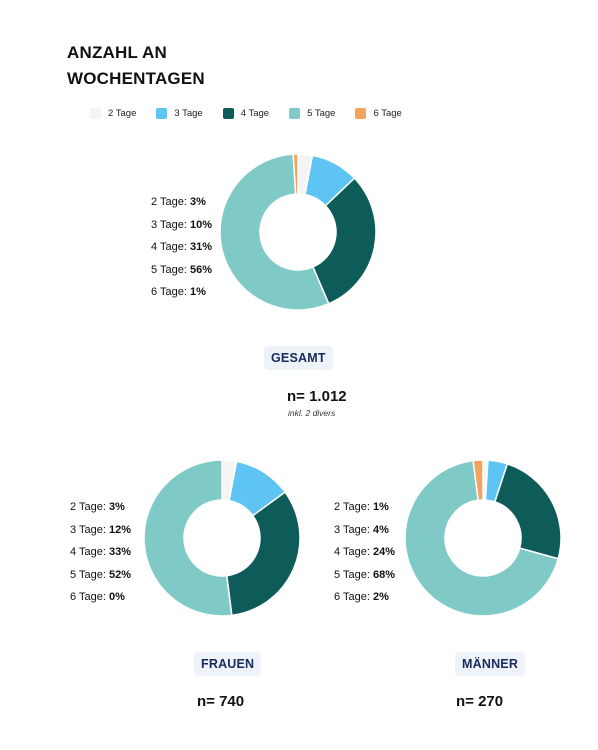 The height and width of the screenshot is (750, 598). What do you see at coordinates (97, 597) in the screenshot?
I see `value-label-row: 6 Tage: 0%` at bounding box center [97, 597].